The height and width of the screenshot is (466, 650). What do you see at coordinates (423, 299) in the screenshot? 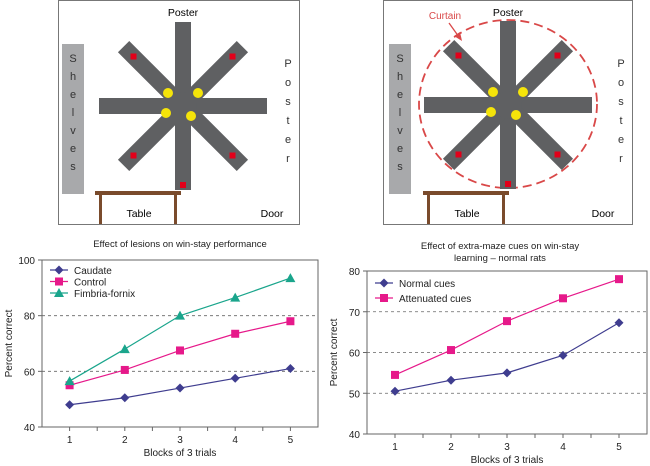
I see `legend-entry: Attenuated cues` at bounding box center [423, 299].